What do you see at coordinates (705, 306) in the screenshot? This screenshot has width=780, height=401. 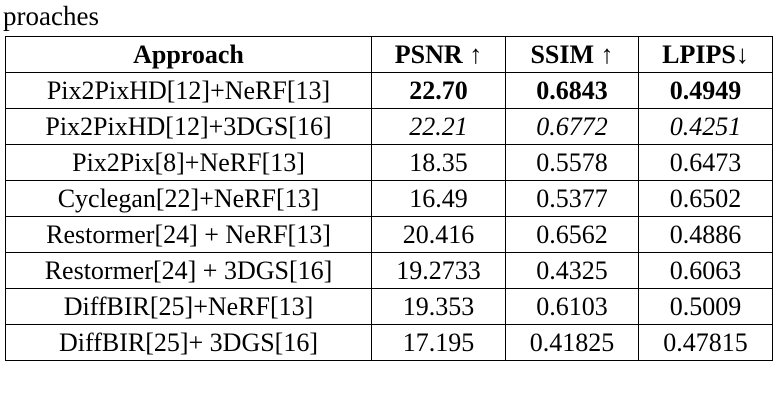 I see `metric-cell: 0.5009` at bounding box center [705, 306].